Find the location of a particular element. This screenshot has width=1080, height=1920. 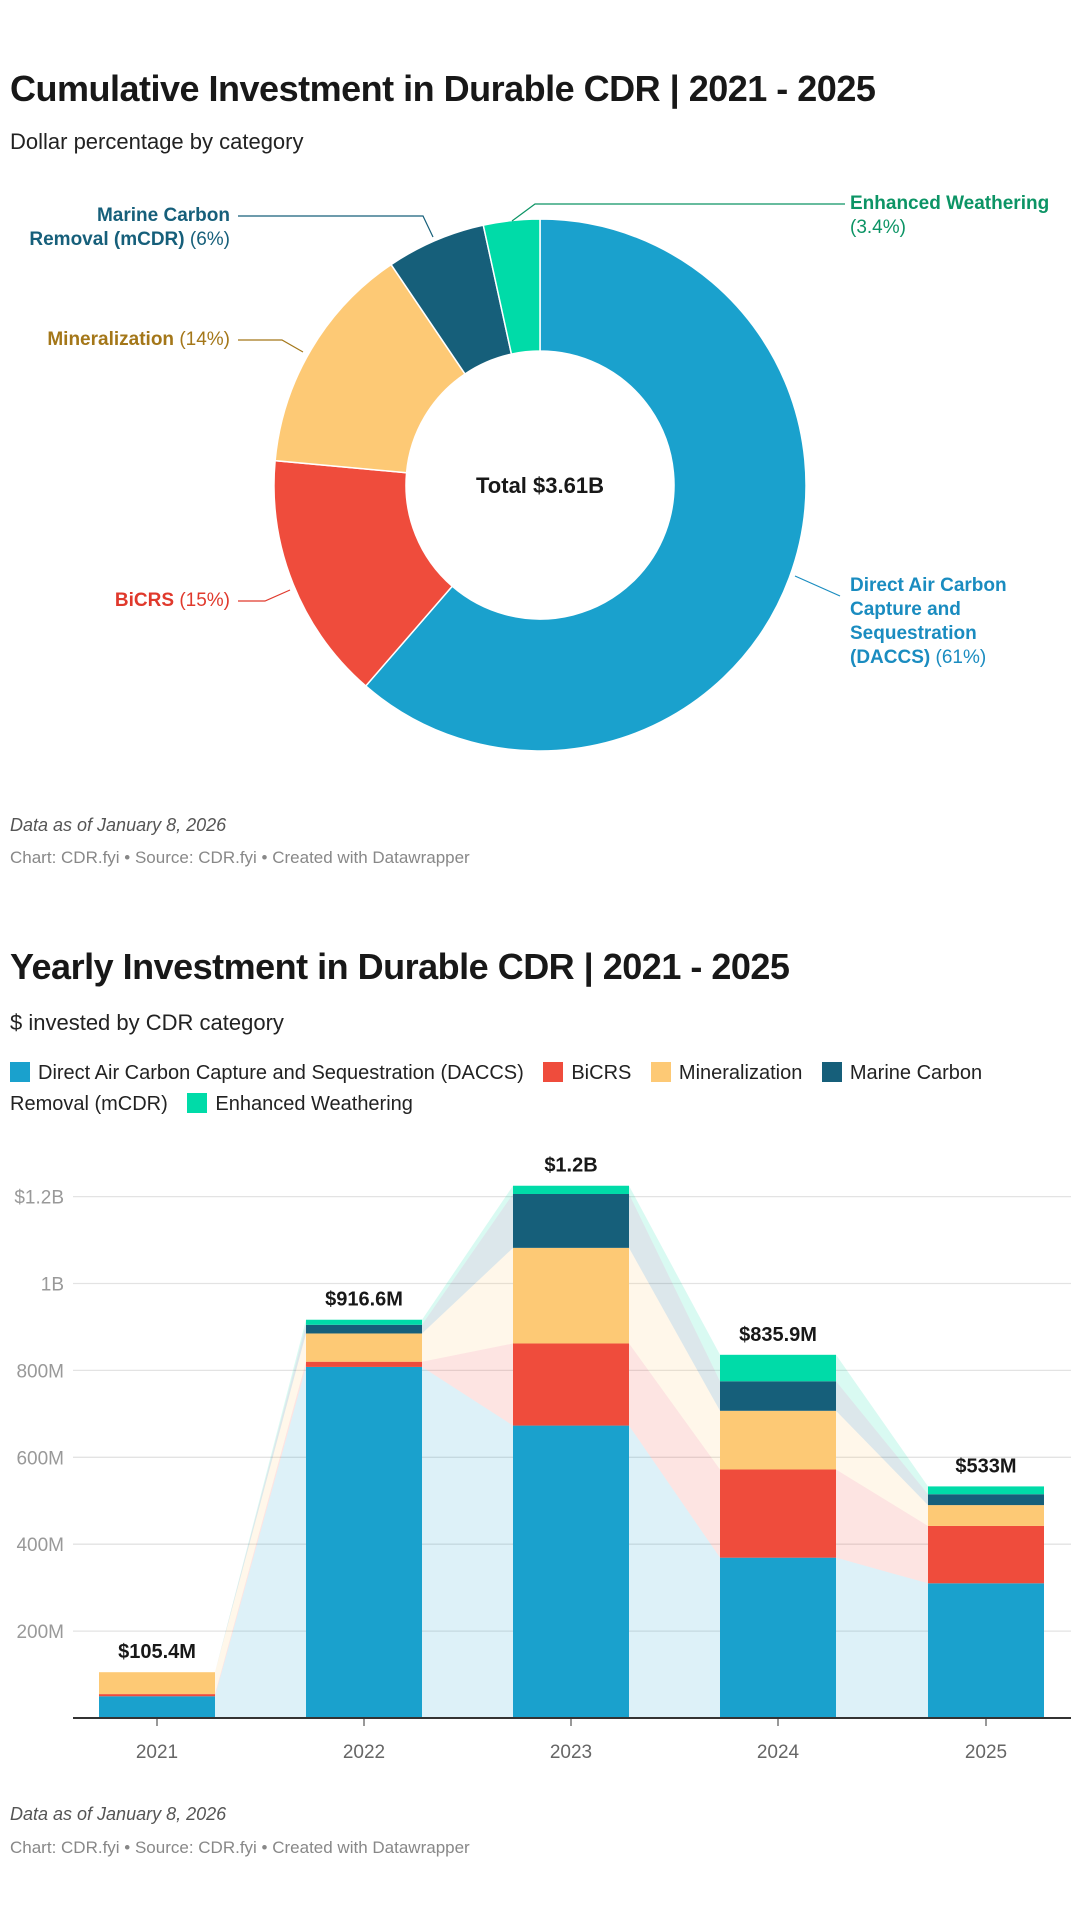

legend-item-mineralization: Mineralization is located at coordinates (726, 1073).